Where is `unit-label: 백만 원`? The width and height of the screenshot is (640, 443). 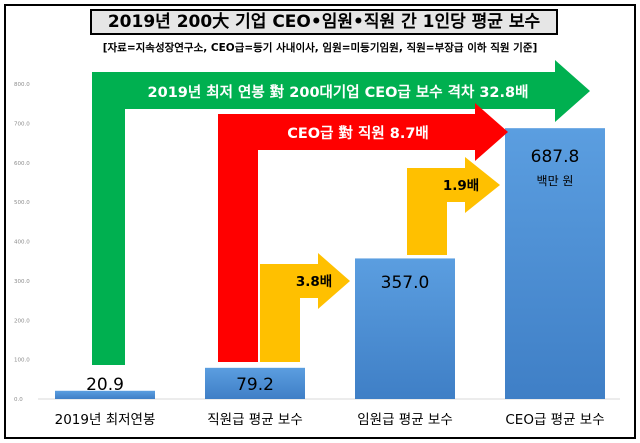
unit-label: 백만 원 is located at coordinates (555, 181).